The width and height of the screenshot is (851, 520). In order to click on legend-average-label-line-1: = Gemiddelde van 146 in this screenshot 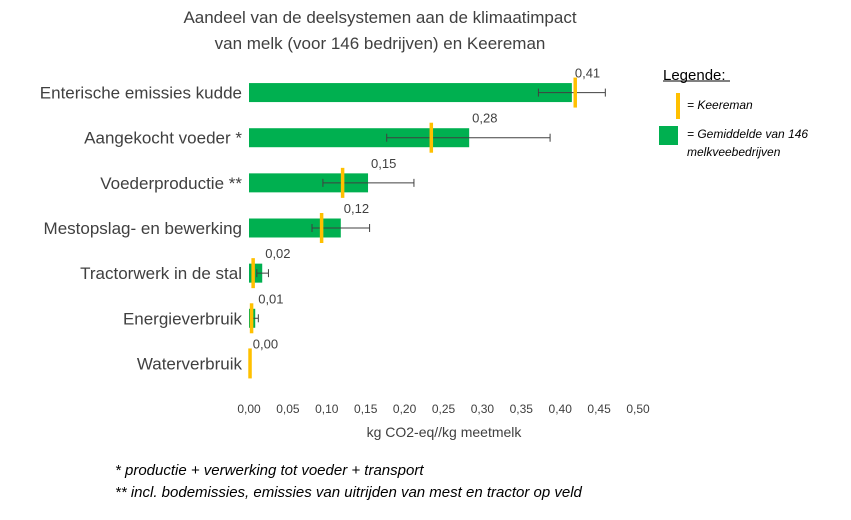, I will do `click(747, 134)`.